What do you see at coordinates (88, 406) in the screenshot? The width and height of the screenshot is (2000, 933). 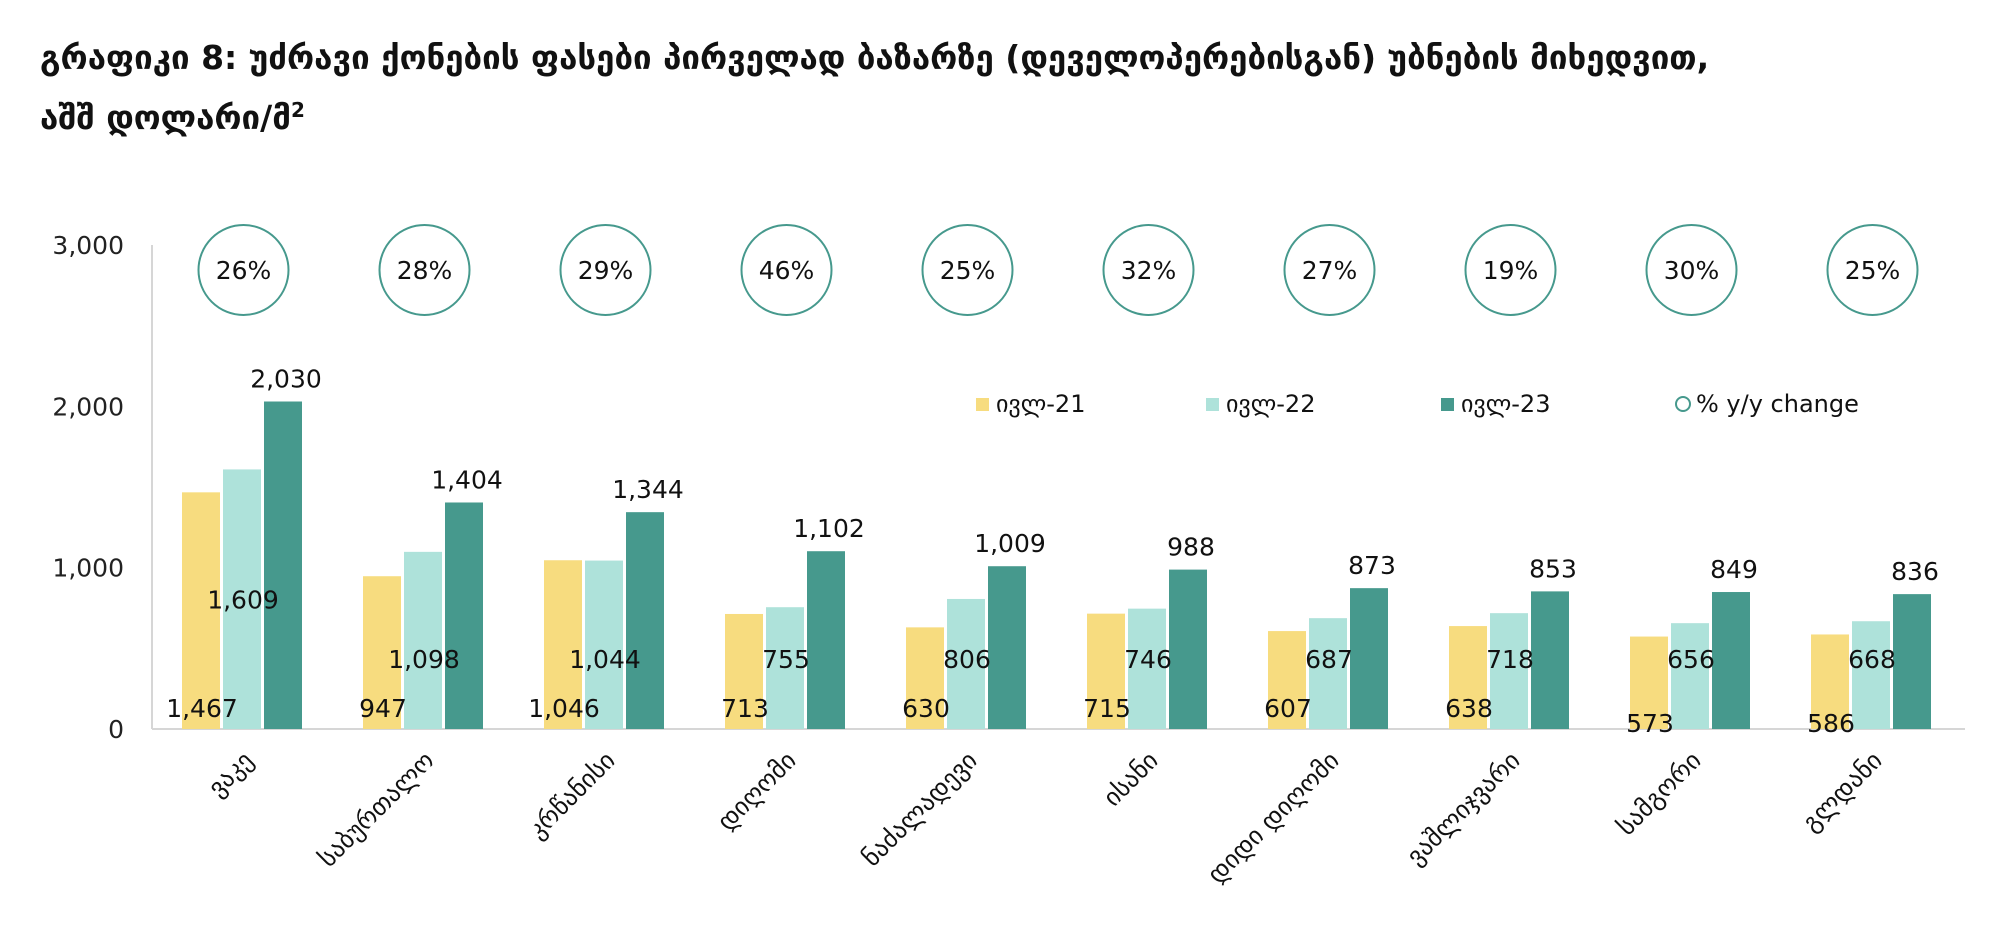 I see `y-tick-label: 2,000` at bounding box center [88, 406].